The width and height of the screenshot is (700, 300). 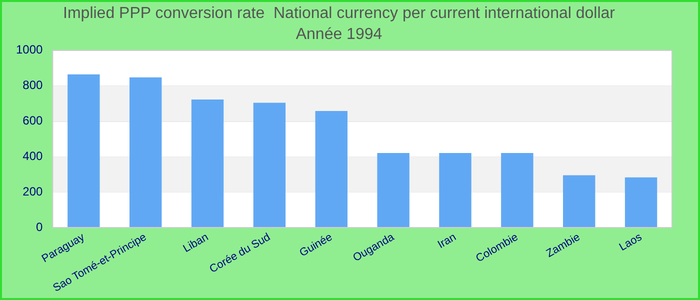 I want to click on y-tick-label: 1000, so click(x=30, y=49).